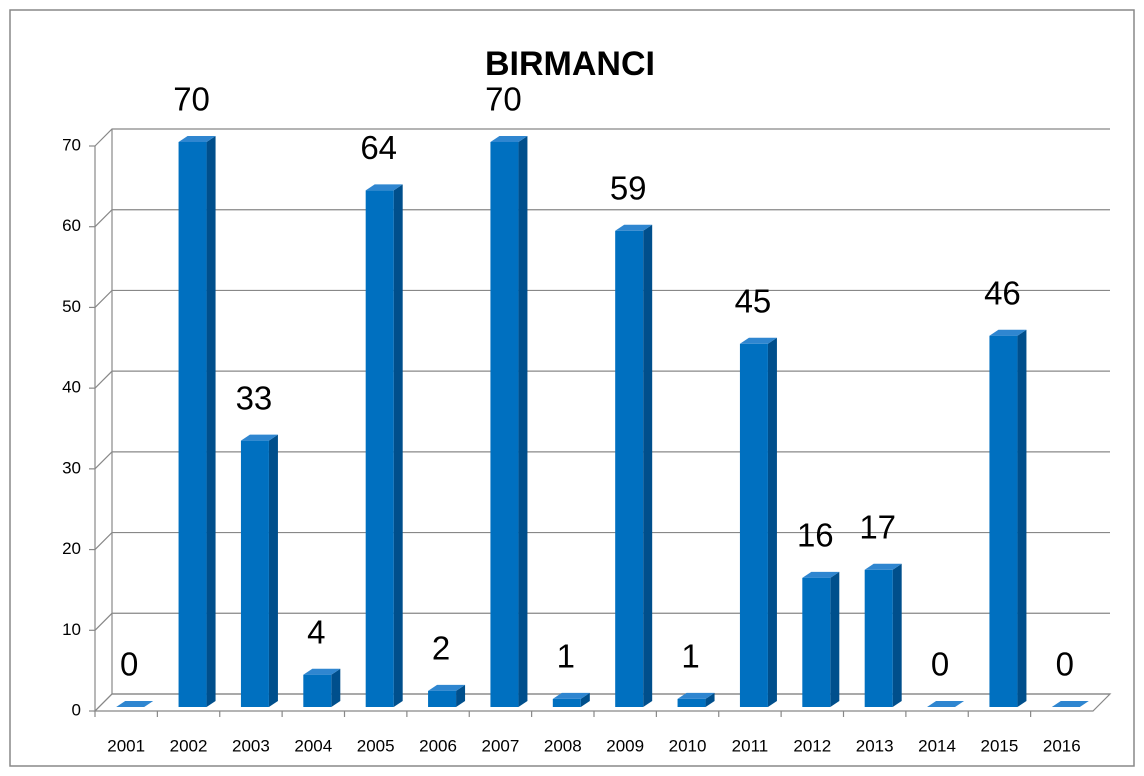 This screenshot has width=1144, height=776. What do you see at coordinates (877, 527) in the screenshot?
I see `value-label: 17` at bounding box center [877, 527].